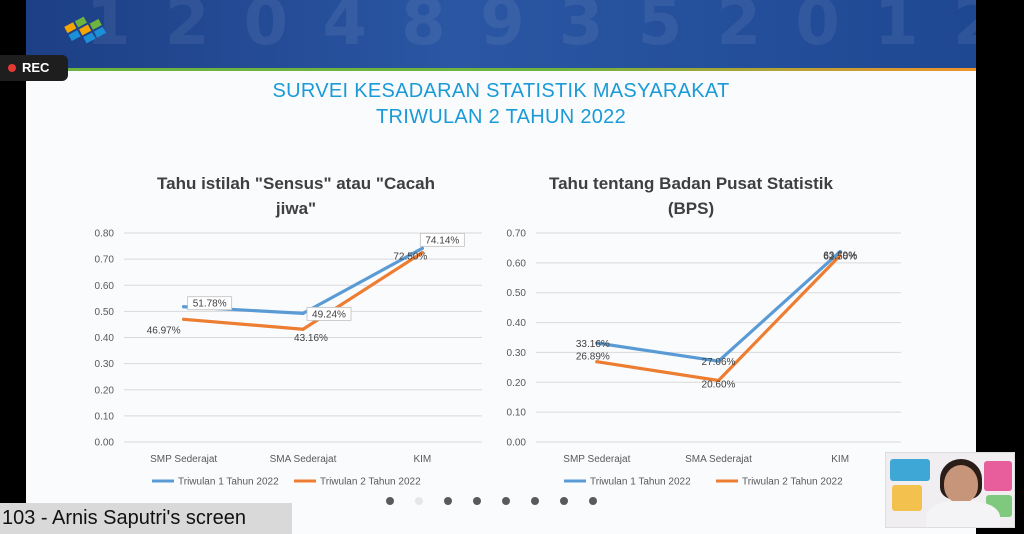 This screenshot has height=534, width=1024. What do you see at coordinates (105, 443) in the screenshot?
I see `chart1-y-tick-label: 0.00` at bounding box center [105, 443].